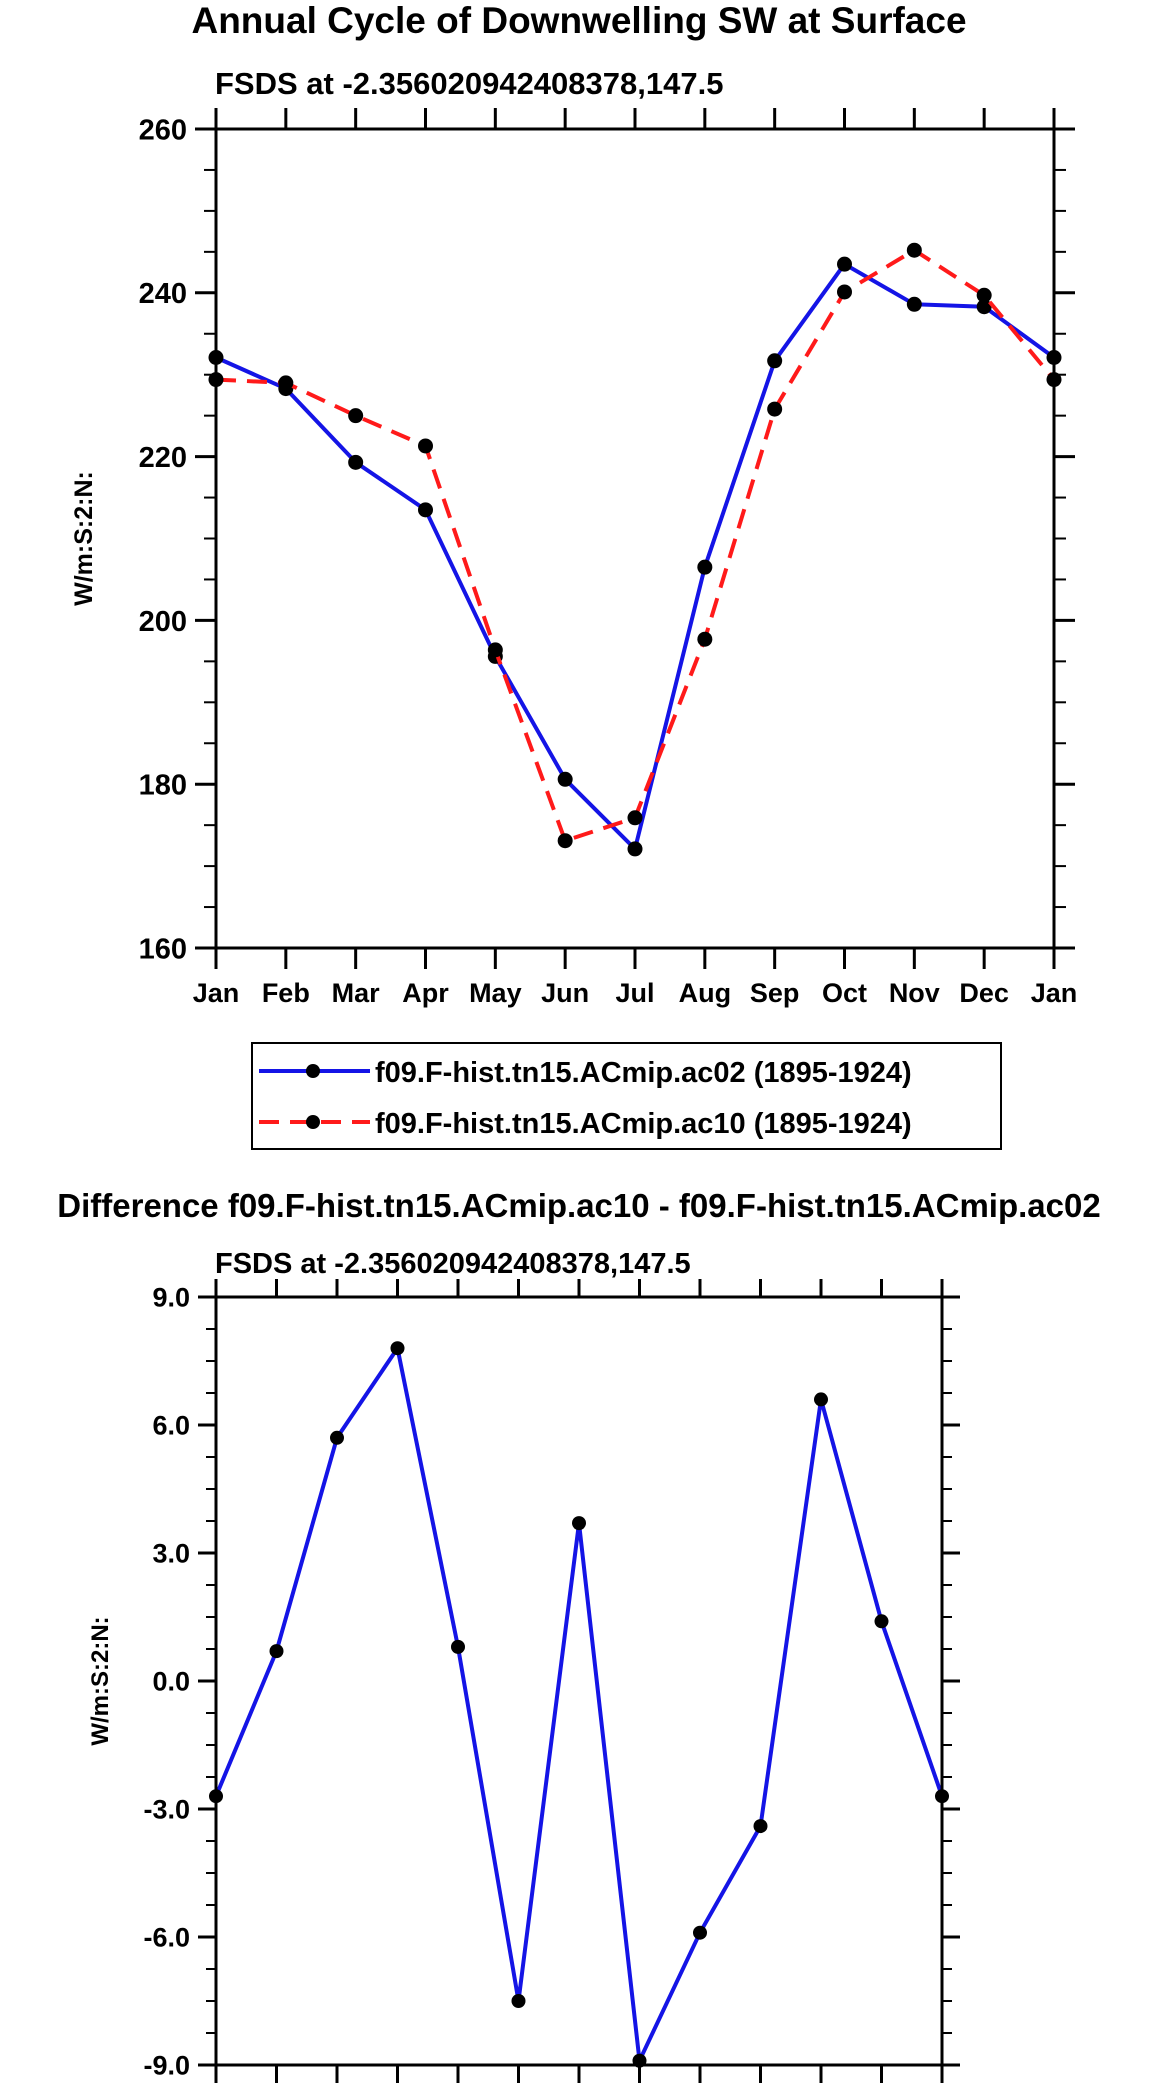 This screenshot has width=1161, height=2096. What do you see at coordinates (163, 294) in the screenshot?
I see `y-tick-label: 240` at bounding box center [163, 294].